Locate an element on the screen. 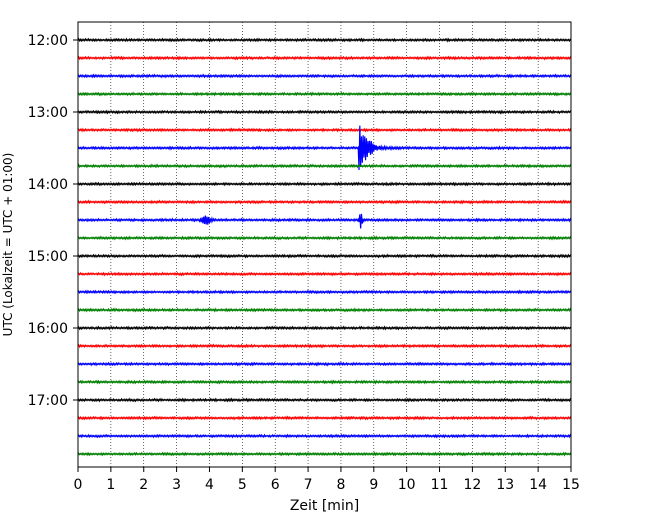  x-tick-label: 3 is located at coordinates (176, 485).